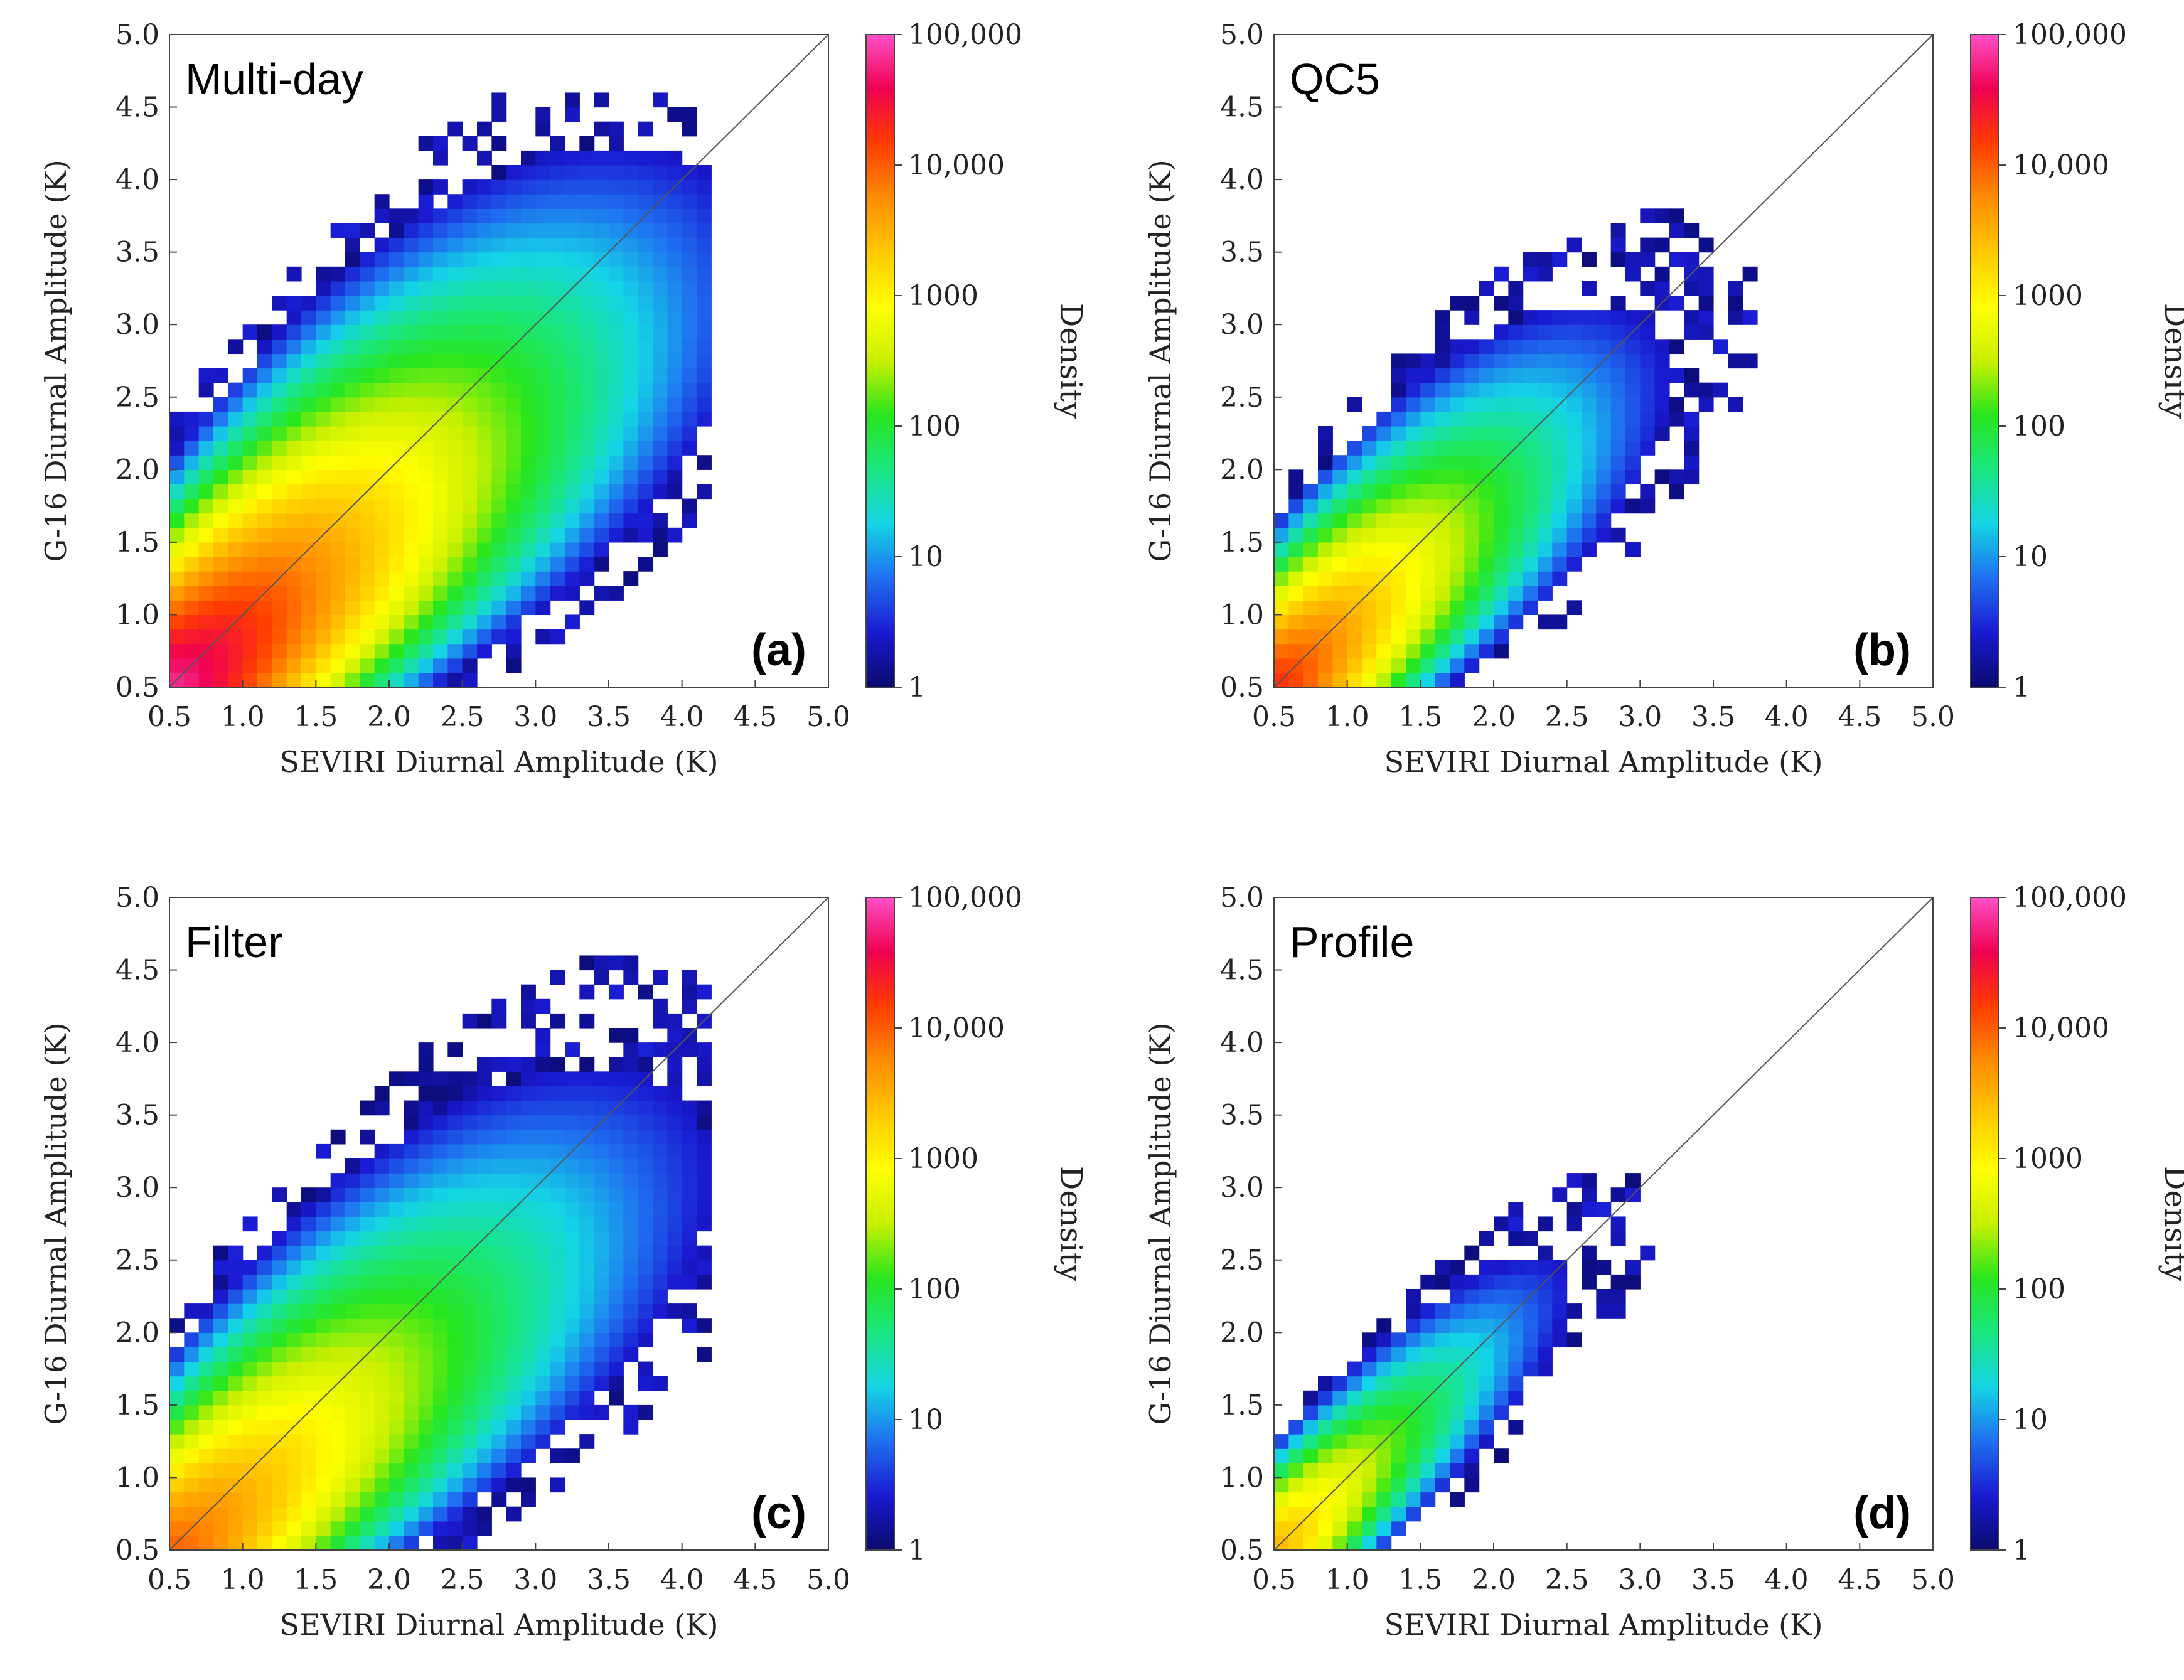 This screenshot has width=2184, height=1680. What do you see at coordinates (498, 706) in the screenshot?
I see `panel-a-x-ticks: 0.5 1.0 1.5 2.0 2.5 3.0 3.5 4.0 4.5 5.0` at bounding box center [498, 706].